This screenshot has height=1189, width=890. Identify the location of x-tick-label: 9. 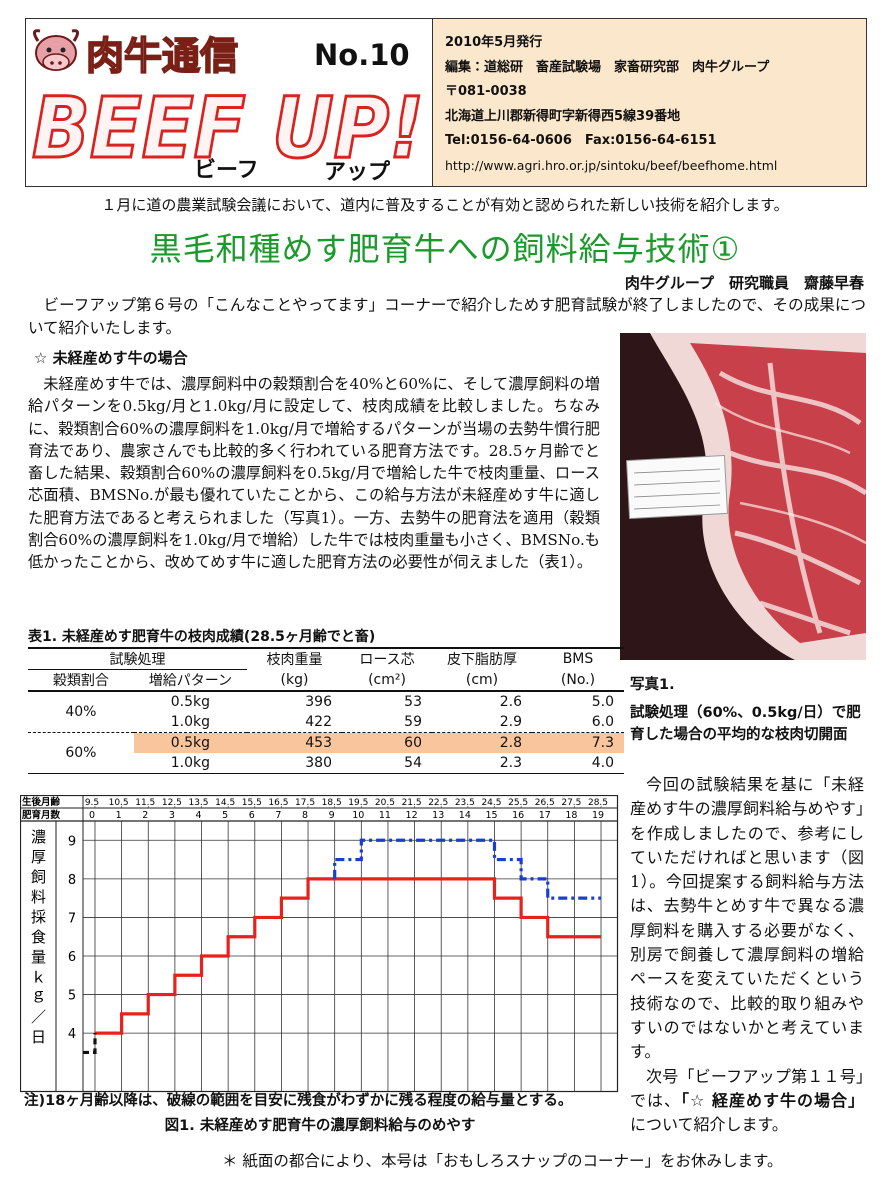
(332, 815).